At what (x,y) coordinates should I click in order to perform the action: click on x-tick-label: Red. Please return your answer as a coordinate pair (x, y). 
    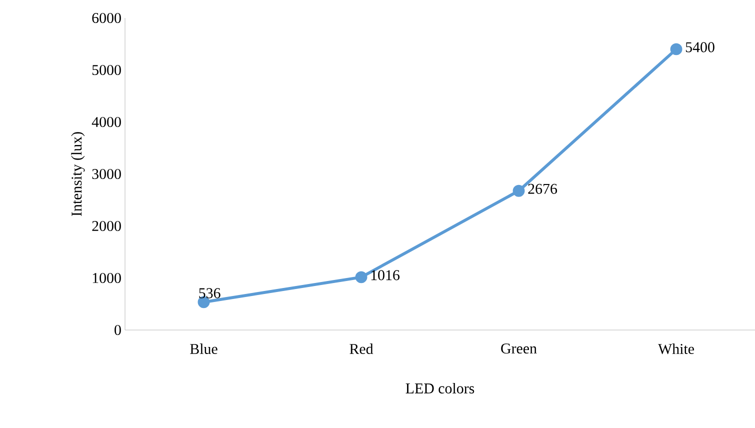
    Looking at the image, I should click on (362, 349).